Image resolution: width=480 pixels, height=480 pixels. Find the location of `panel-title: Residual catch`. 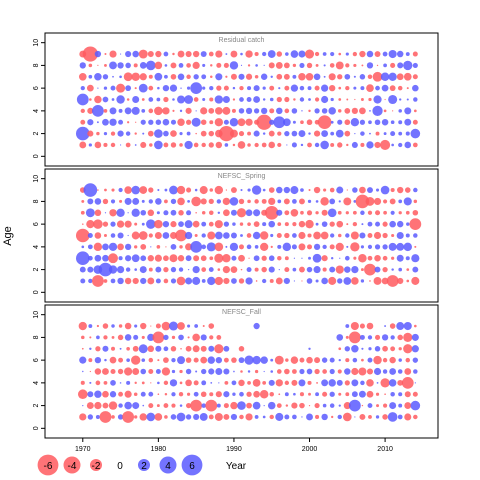

panel-title: Residual catch is located at coordinates (242, 40).